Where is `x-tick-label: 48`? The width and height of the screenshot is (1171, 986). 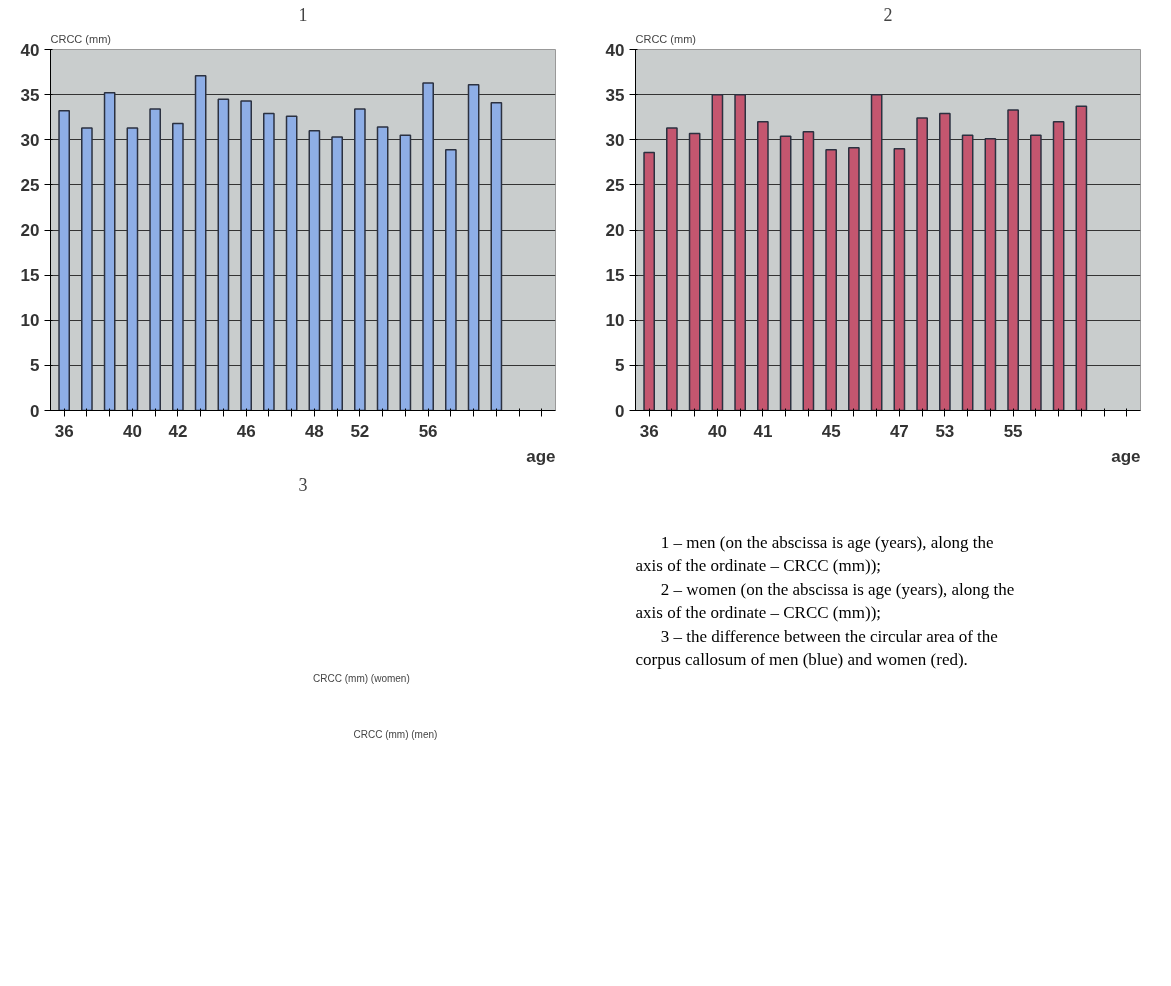 x-tick-label: 48 is located at coordinates (314, 431).